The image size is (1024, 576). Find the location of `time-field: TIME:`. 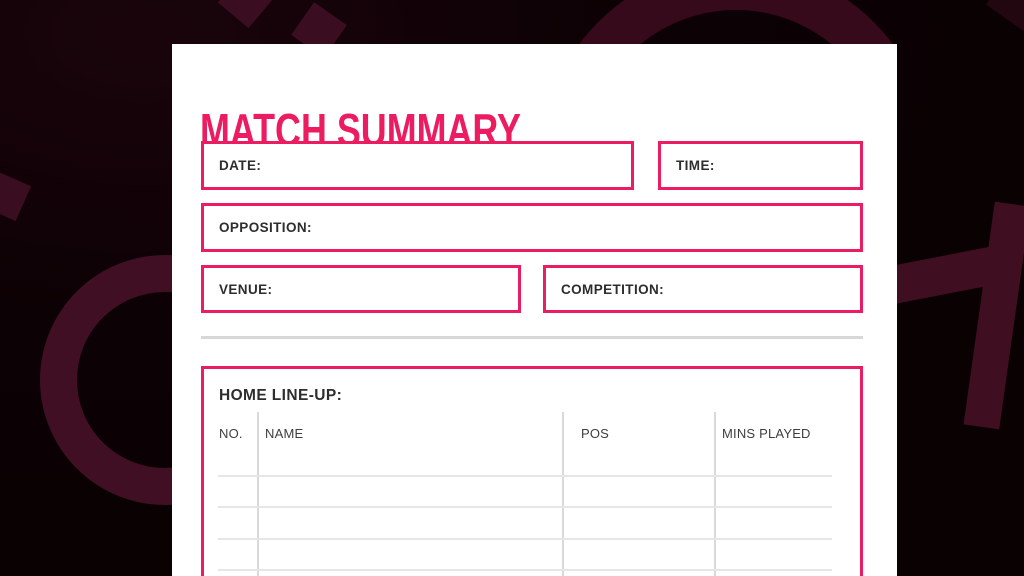

time-field: TIME: is located at coordinates (760, 165).